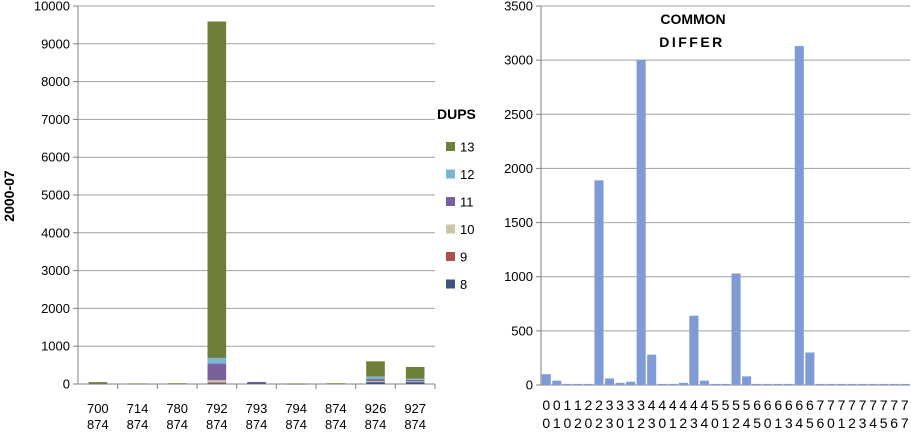 Image resolution: width=911 pixels, height=437 pixels. Describe the element at coordinates (467, 174) in the screenshot. I see `legend-label: 12` at that location.